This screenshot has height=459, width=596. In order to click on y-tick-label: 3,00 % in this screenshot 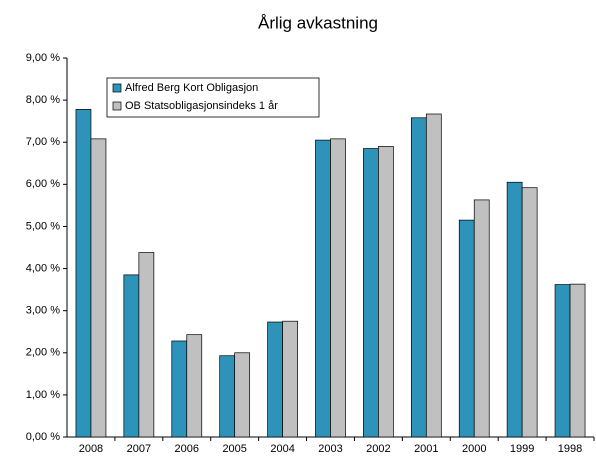, I will do `click(43, 311)`.